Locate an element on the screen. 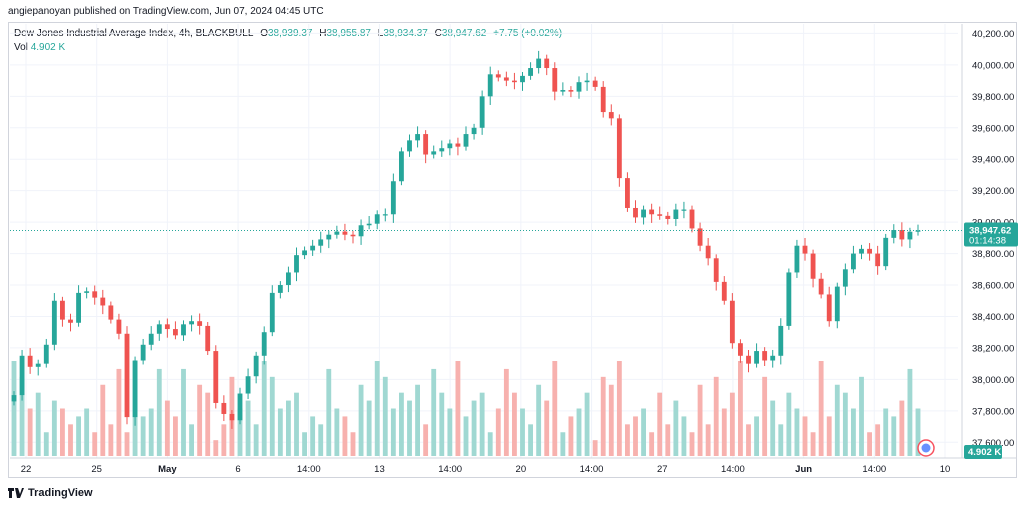 The height and width of the screenshot is (505, 1024). price-tick-label: 38,600.00 is located at coordinates (993, 286).